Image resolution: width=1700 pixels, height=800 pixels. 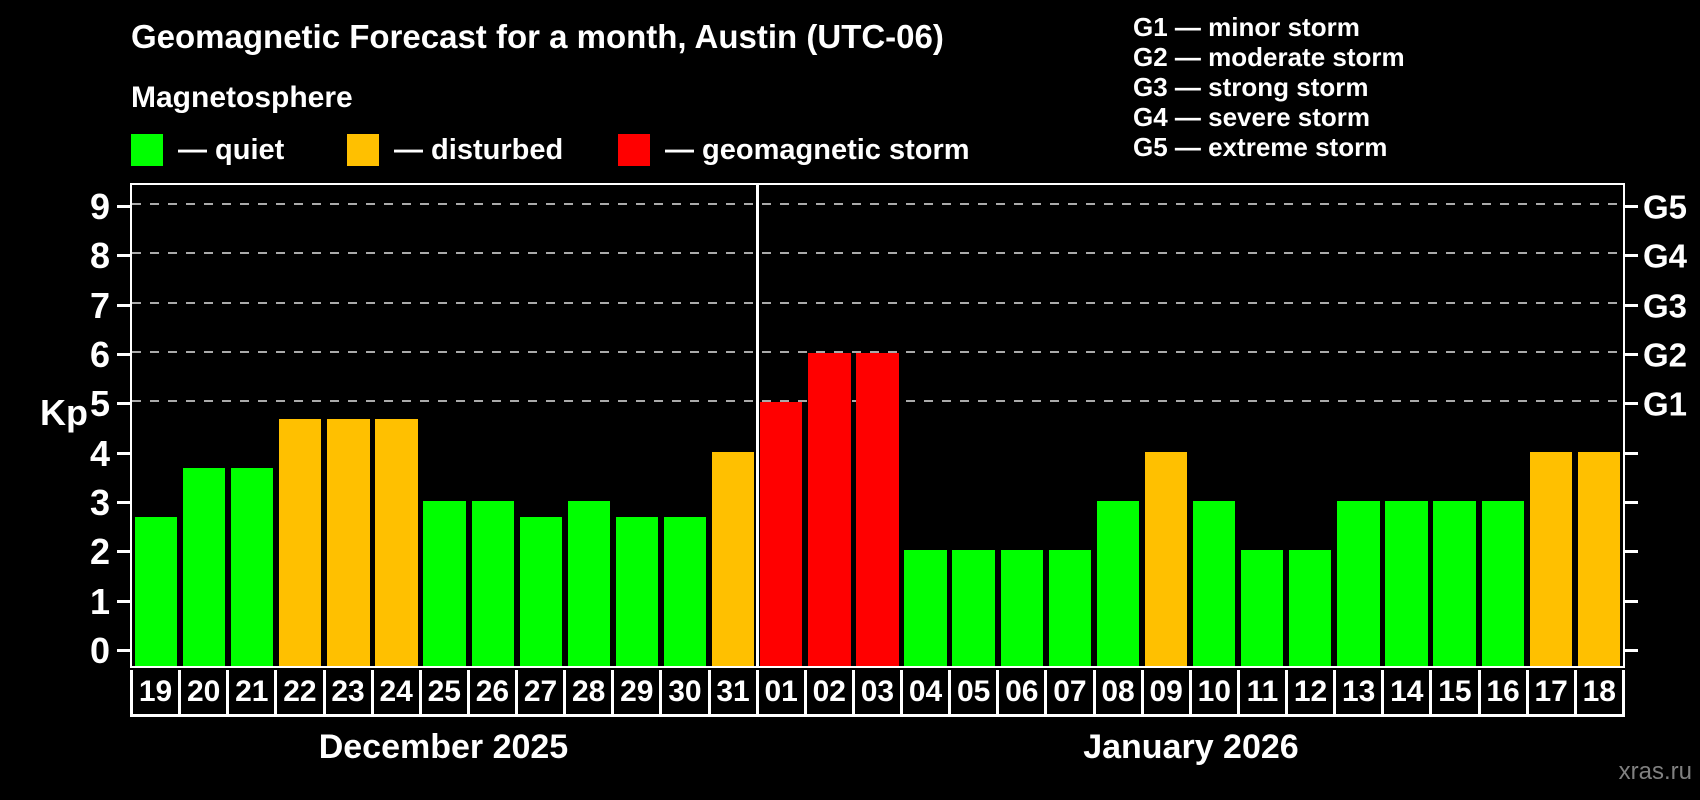 I want to click on ytick-label-7: 7, so click(x=99, y=305).